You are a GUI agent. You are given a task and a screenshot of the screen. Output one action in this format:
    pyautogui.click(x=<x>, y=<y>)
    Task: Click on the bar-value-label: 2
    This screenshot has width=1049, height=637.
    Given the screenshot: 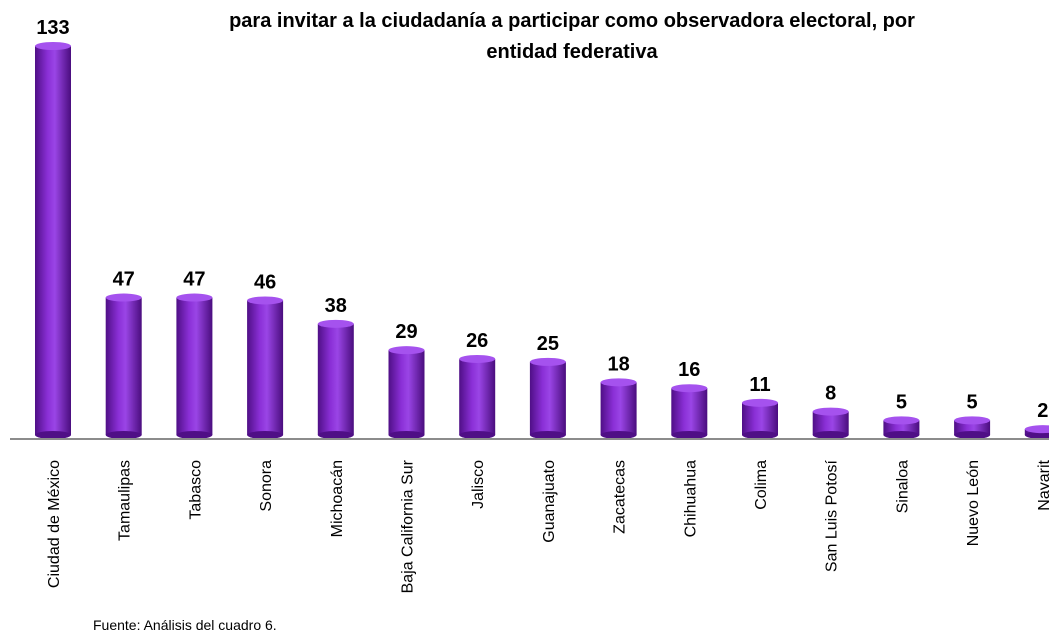 What is the action you would take?
    pyautogui.click(x=1042, y=411)
    